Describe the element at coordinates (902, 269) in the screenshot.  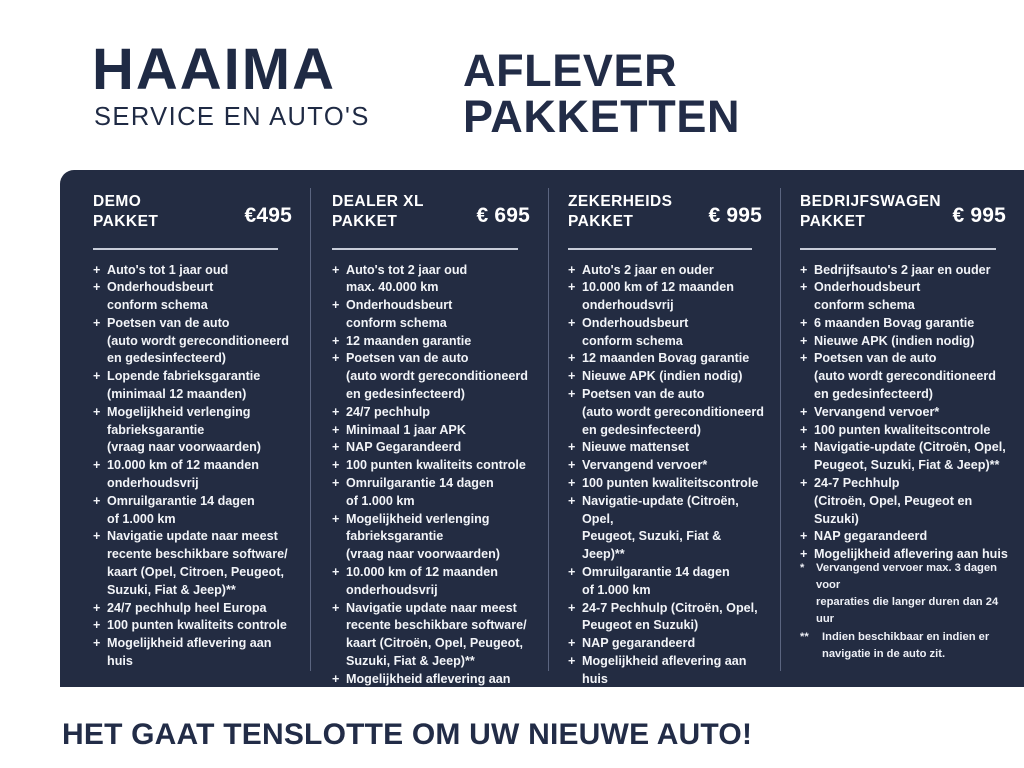
I see `feature-text: Bedrijfsauto's 2 jaar en ouder` at that location.